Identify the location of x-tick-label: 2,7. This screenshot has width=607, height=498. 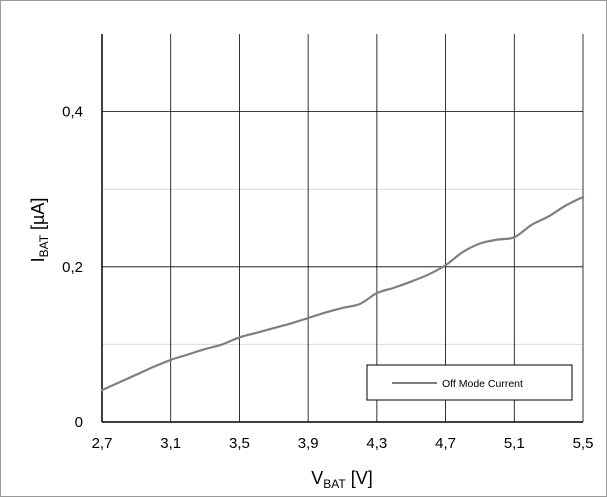
(102, 443).